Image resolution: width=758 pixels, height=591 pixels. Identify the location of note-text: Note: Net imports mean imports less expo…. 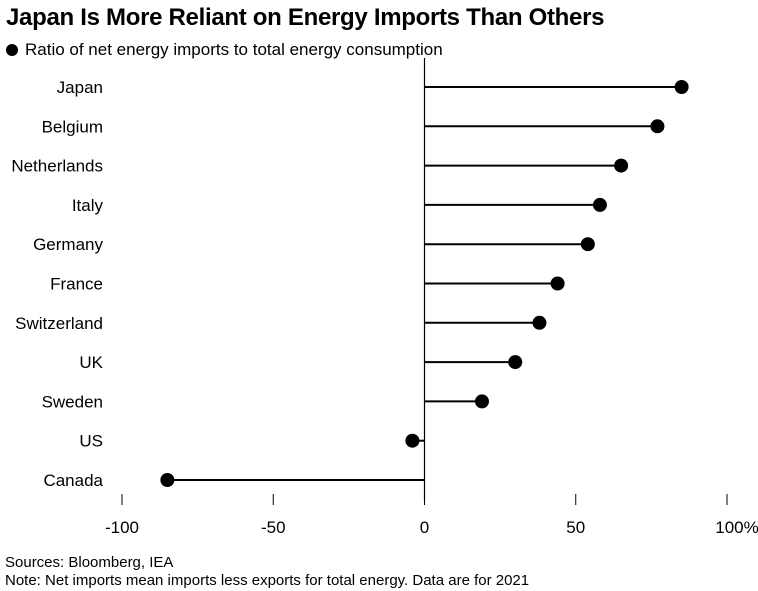
(267, 580).